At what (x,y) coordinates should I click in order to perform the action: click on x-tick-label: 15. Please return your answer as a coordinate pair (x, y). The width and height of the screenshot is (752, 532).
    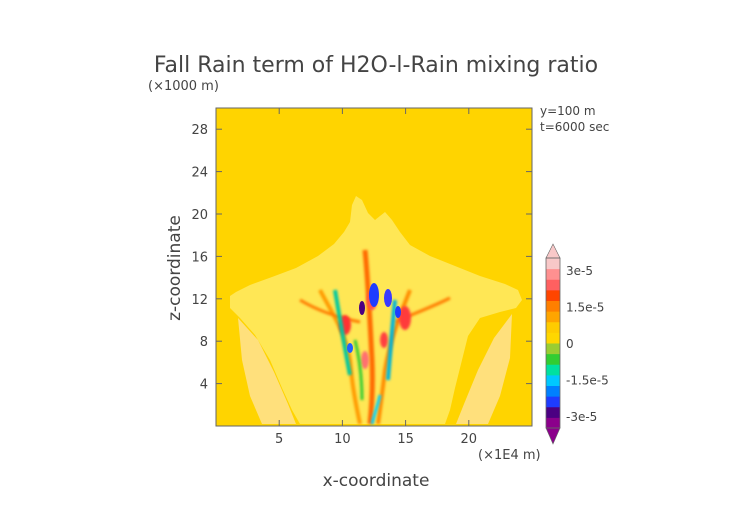
    Looking at the image, I should click on (405, 439).